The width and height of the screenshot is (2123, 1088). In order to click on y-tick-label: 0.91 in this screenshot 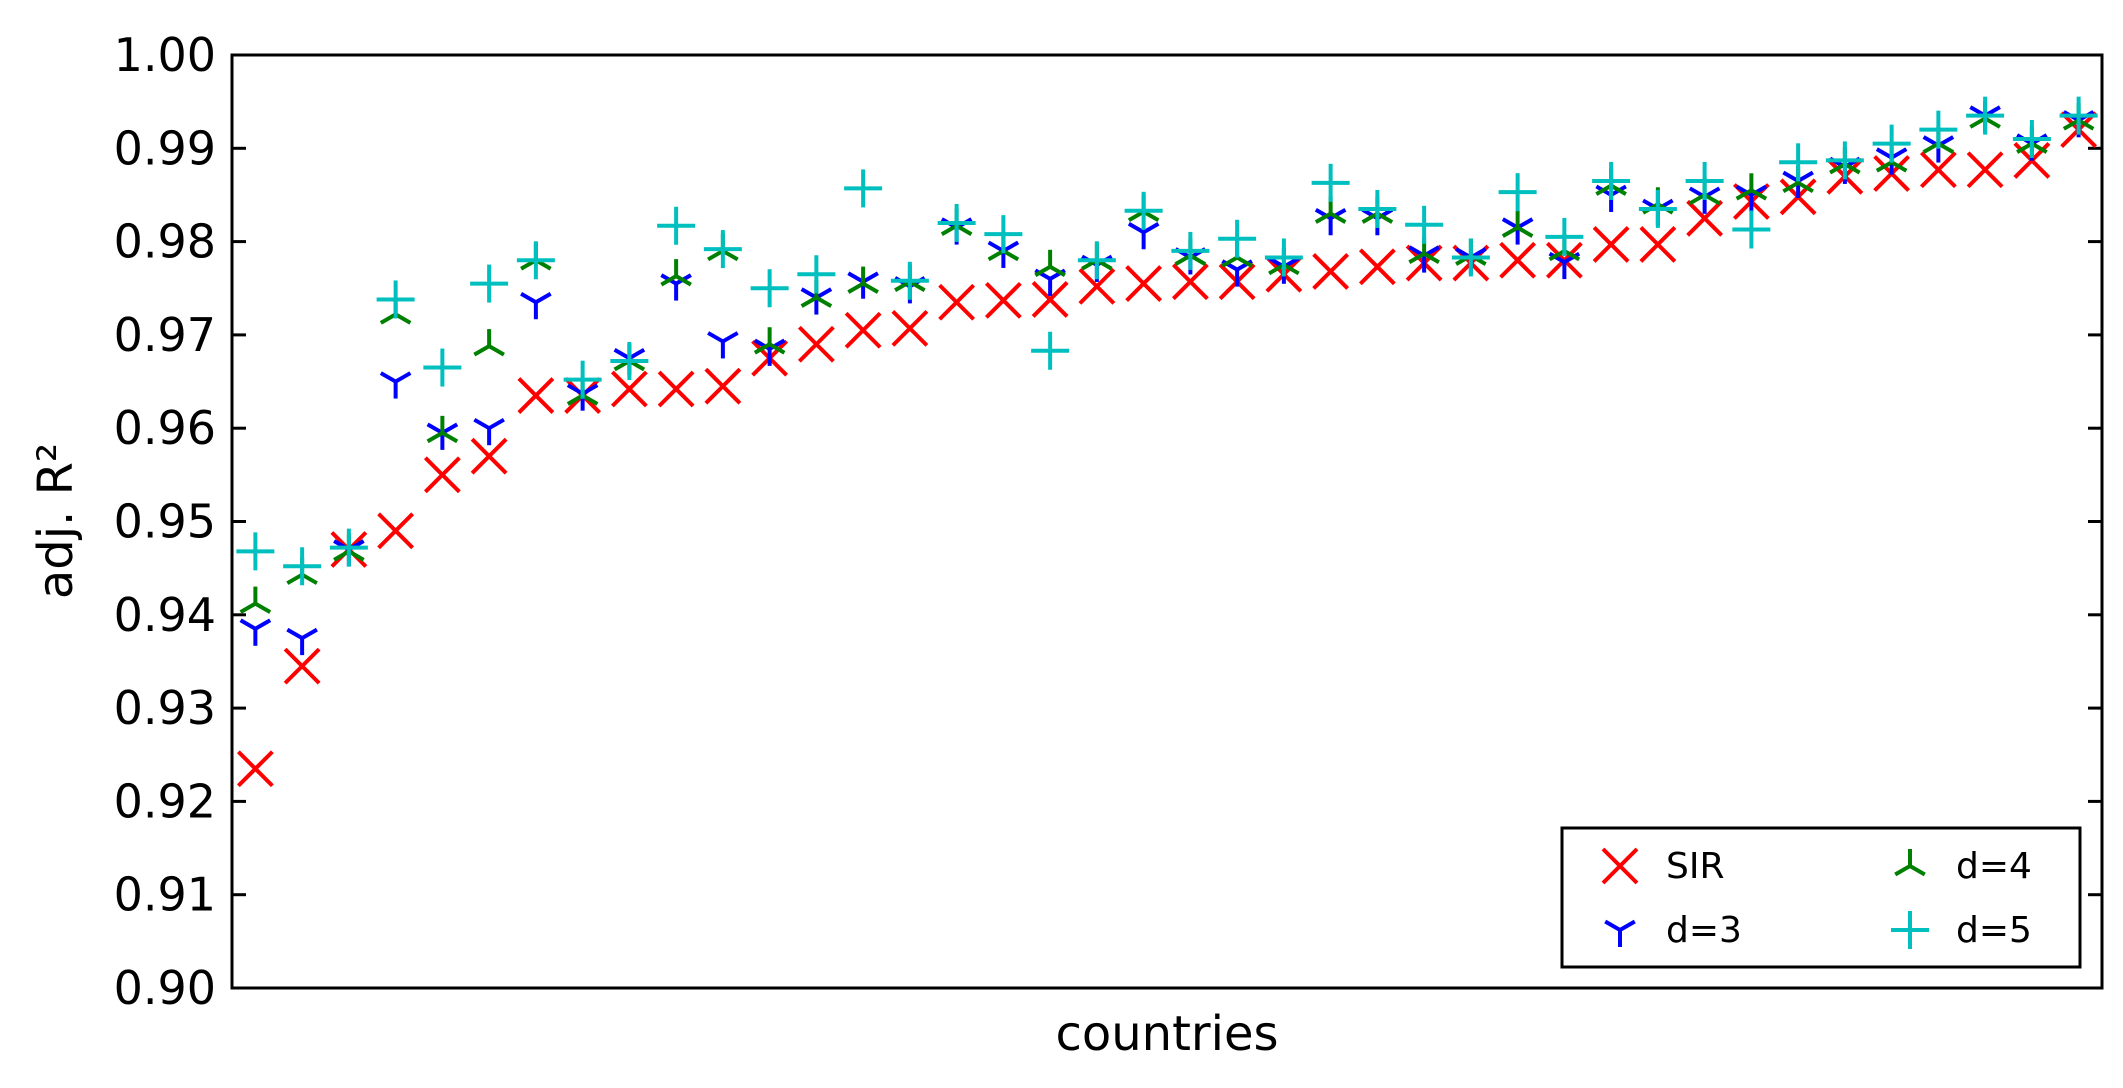, I will do `click(165, 895)`.